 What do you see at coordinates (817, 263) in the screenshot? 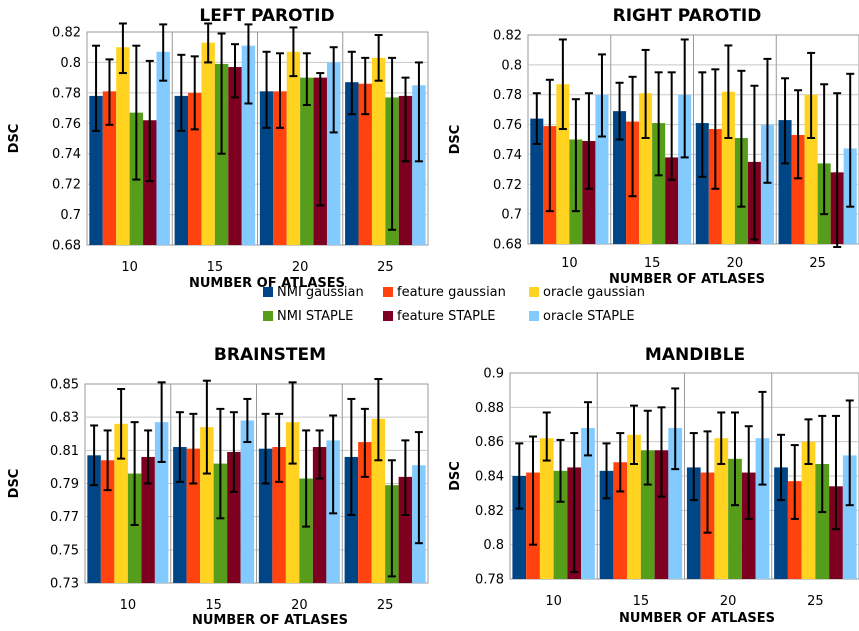
I see `x-tick-label: 25` at bounding box center [817, 263].